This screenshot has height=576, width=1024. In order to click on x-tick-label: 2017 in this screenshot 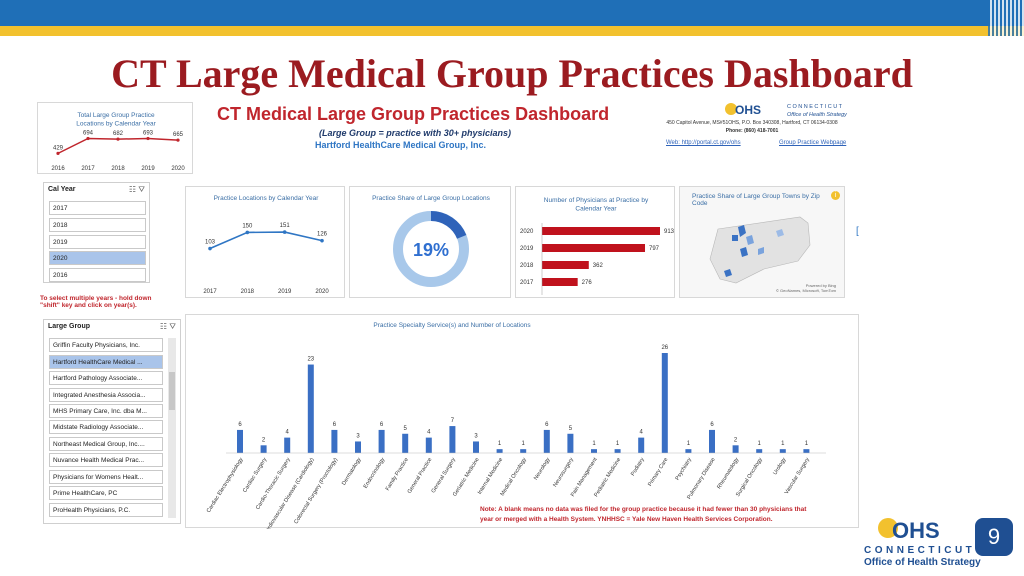, I will do `click(210, 292)`.